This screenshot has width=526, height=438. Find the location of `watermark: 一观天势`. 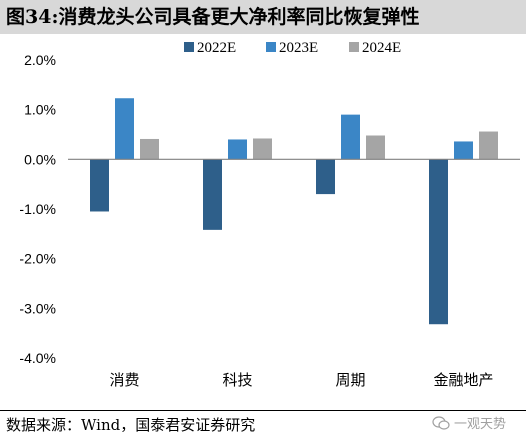

watermark: 一观天势 is located at coordinates (469, 422).